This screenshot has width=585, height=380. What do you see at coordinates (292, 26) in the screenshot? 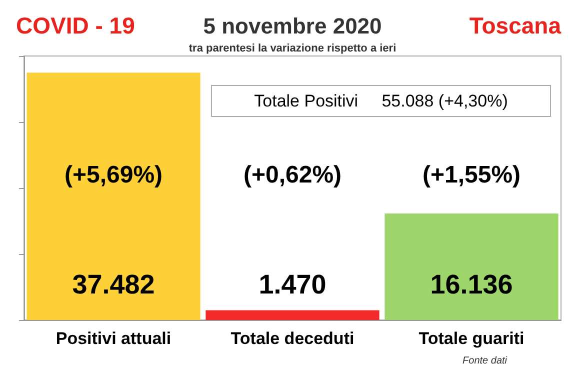
I see `chart-title: 5 novembre 2020` at bounding box center [292, 26].